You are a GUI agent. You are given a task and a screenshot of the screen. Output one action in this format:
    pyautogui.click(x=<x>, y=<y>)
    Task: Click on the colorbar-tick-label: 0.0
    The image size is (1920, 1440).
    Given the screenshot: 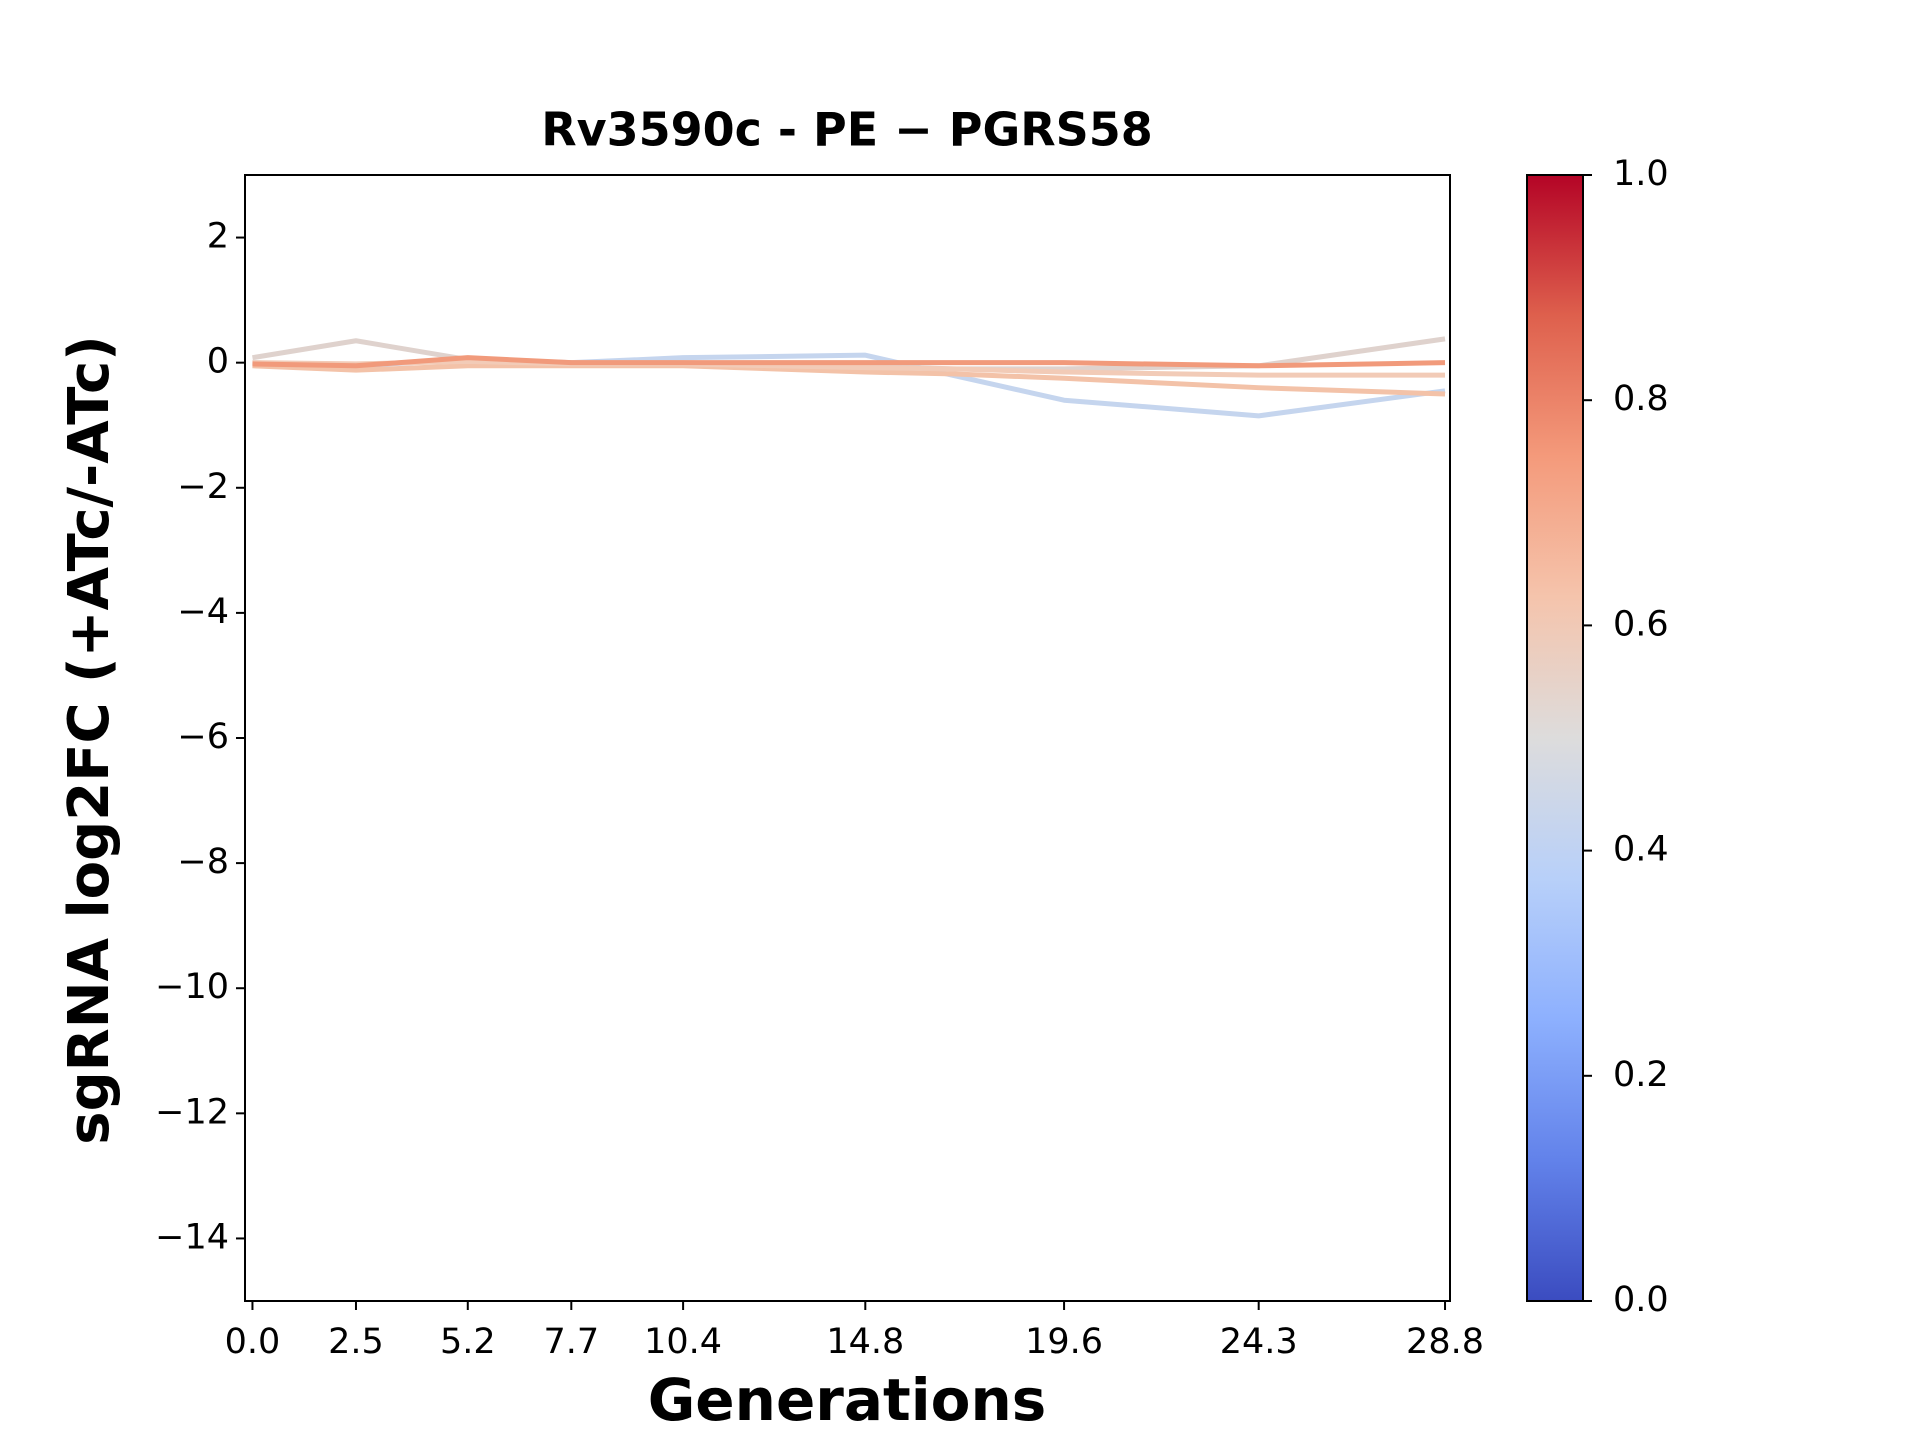 What is the action you would take?
    pyautogui.click(x=1641, y=1300)
    